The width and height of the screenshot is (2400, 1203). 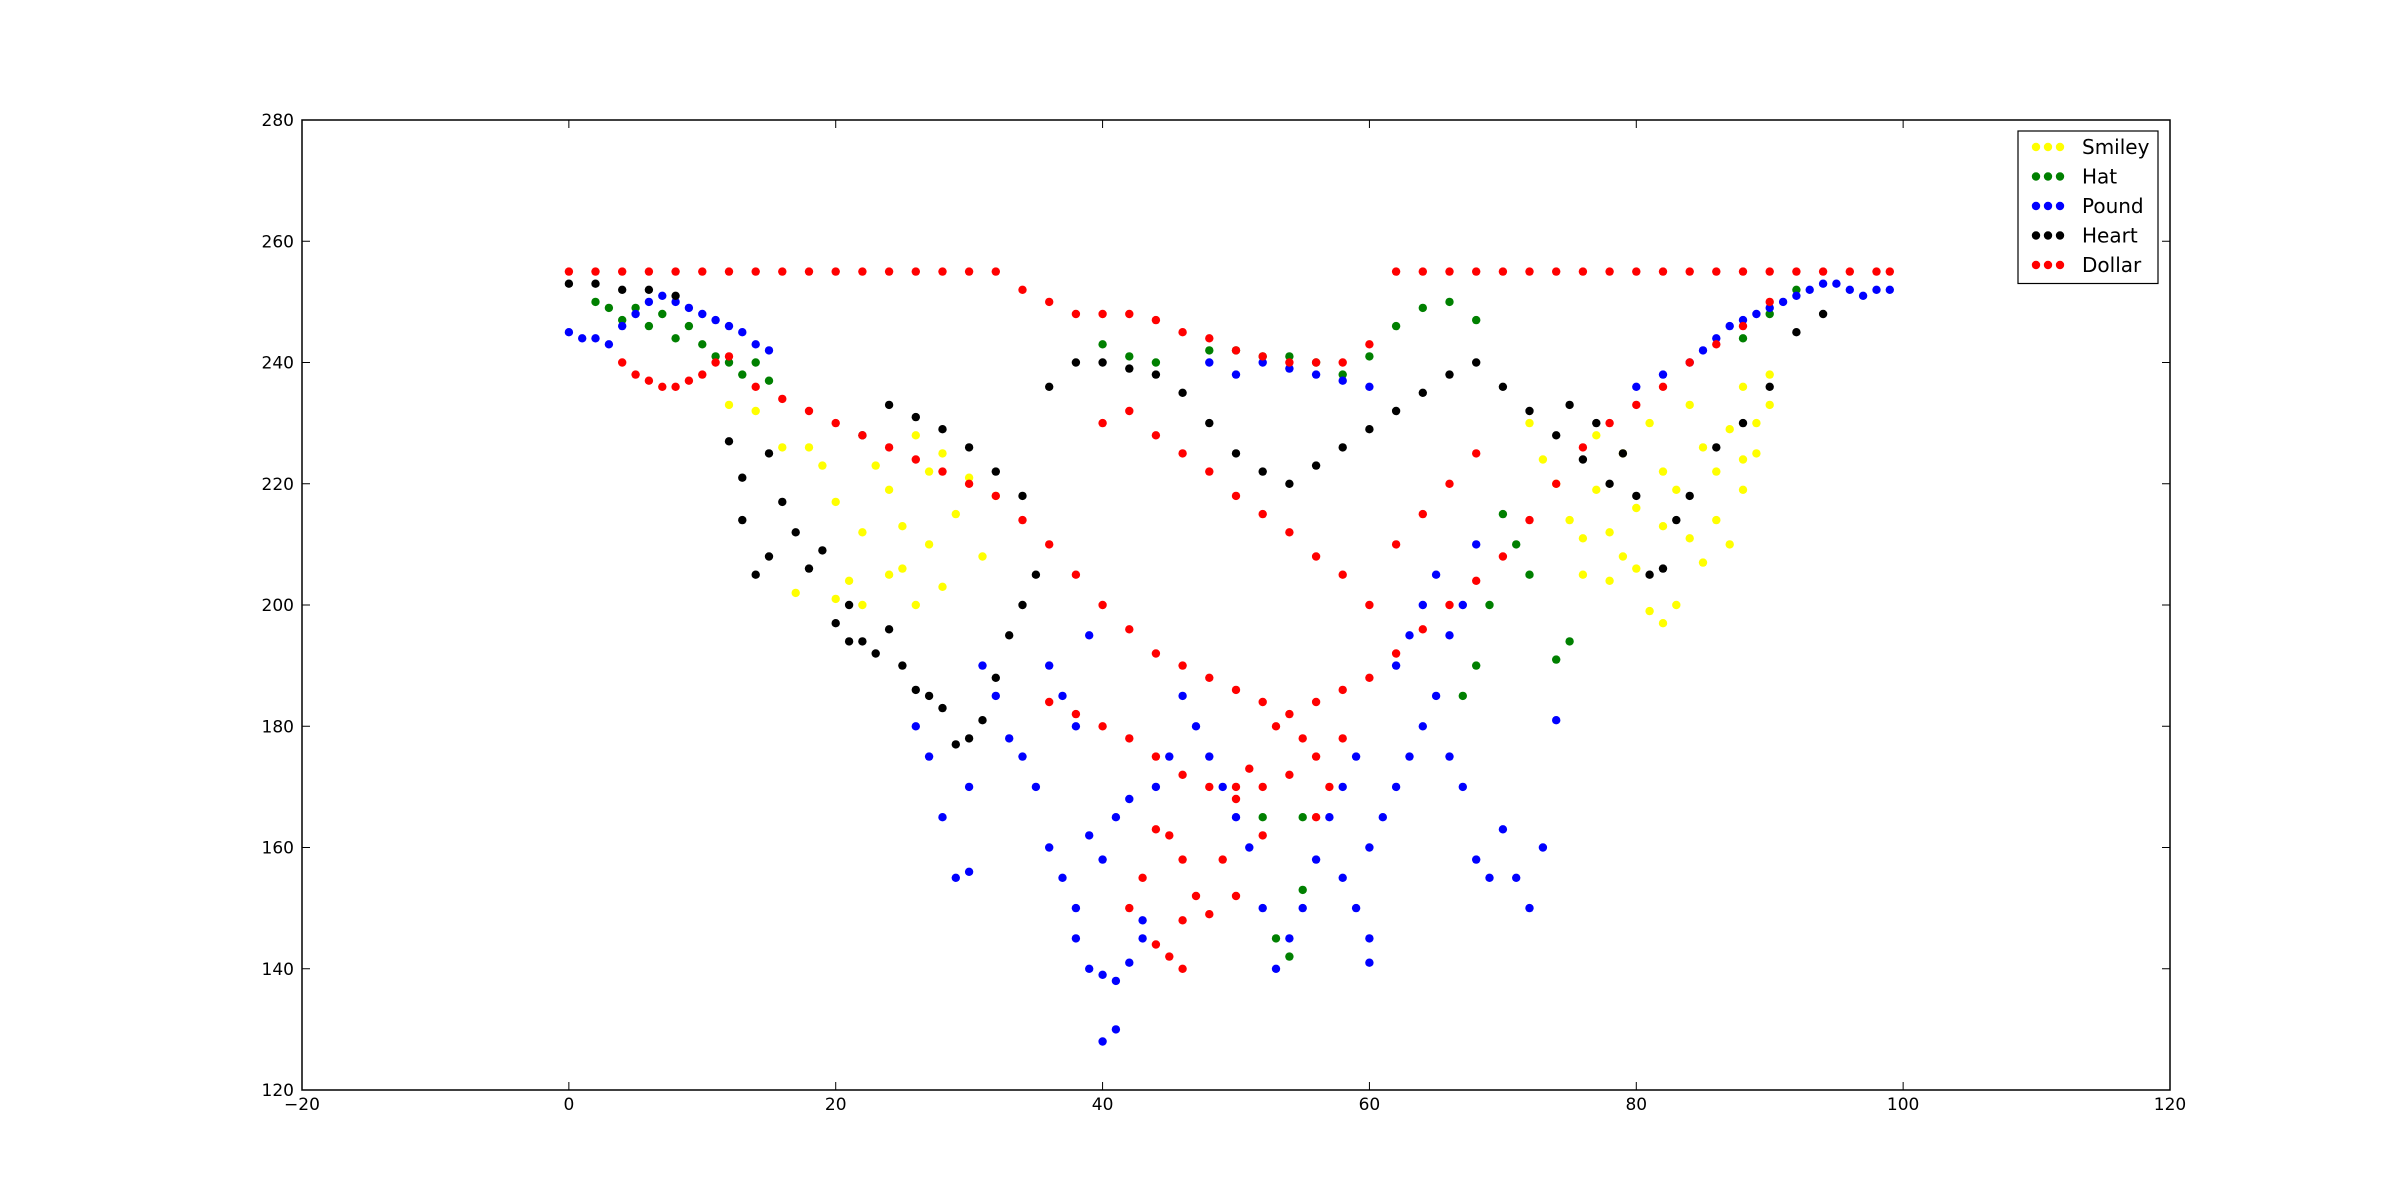 I want to click on y-tick-label-0: 120, so click(x=278, y=1091).